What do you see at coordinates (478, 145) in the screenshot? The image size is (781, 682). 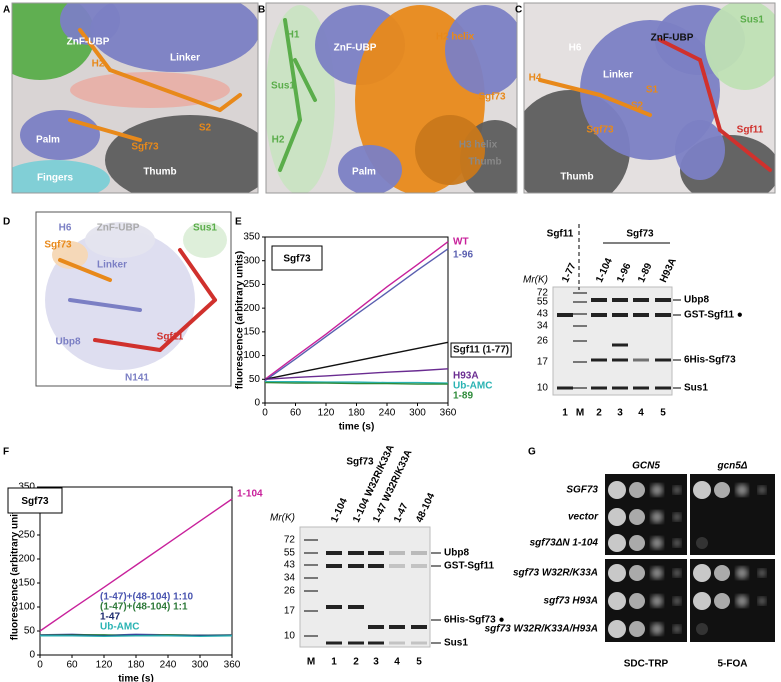 I see `structure-label: H3 helix` at bounding box center [478, 145].